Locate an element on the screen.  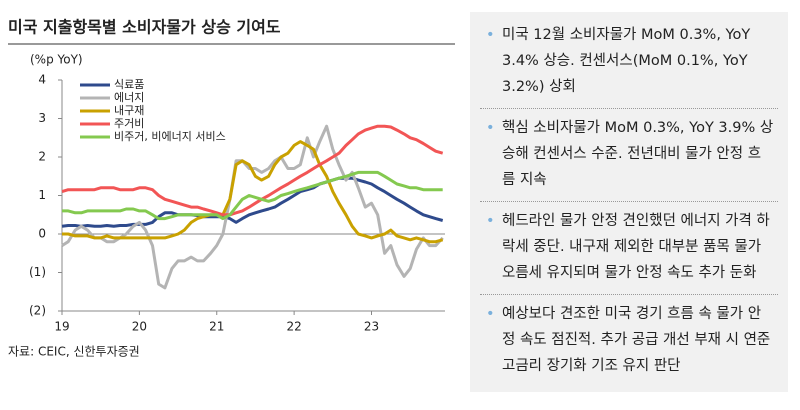
x-tick-label: 23 is located at coordinates (371, 327).